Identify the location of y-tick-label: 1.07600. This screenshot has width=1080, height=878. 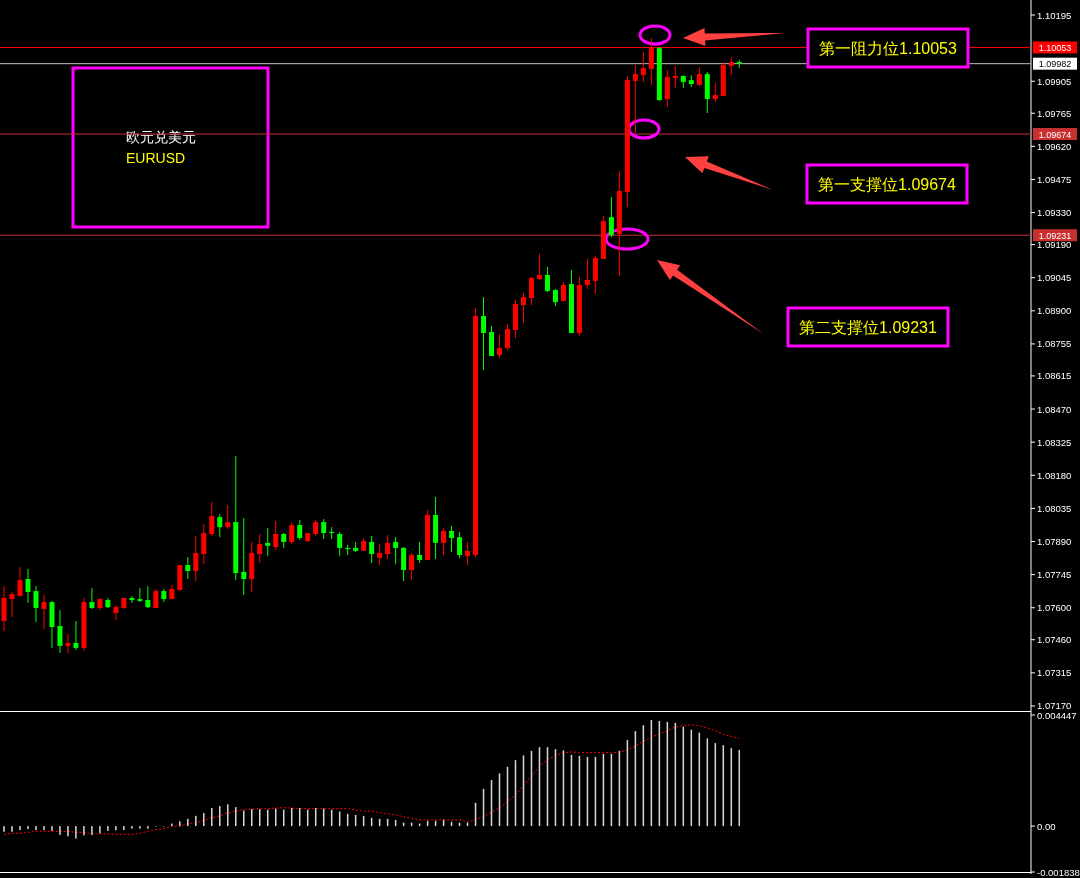
(1054, 608).